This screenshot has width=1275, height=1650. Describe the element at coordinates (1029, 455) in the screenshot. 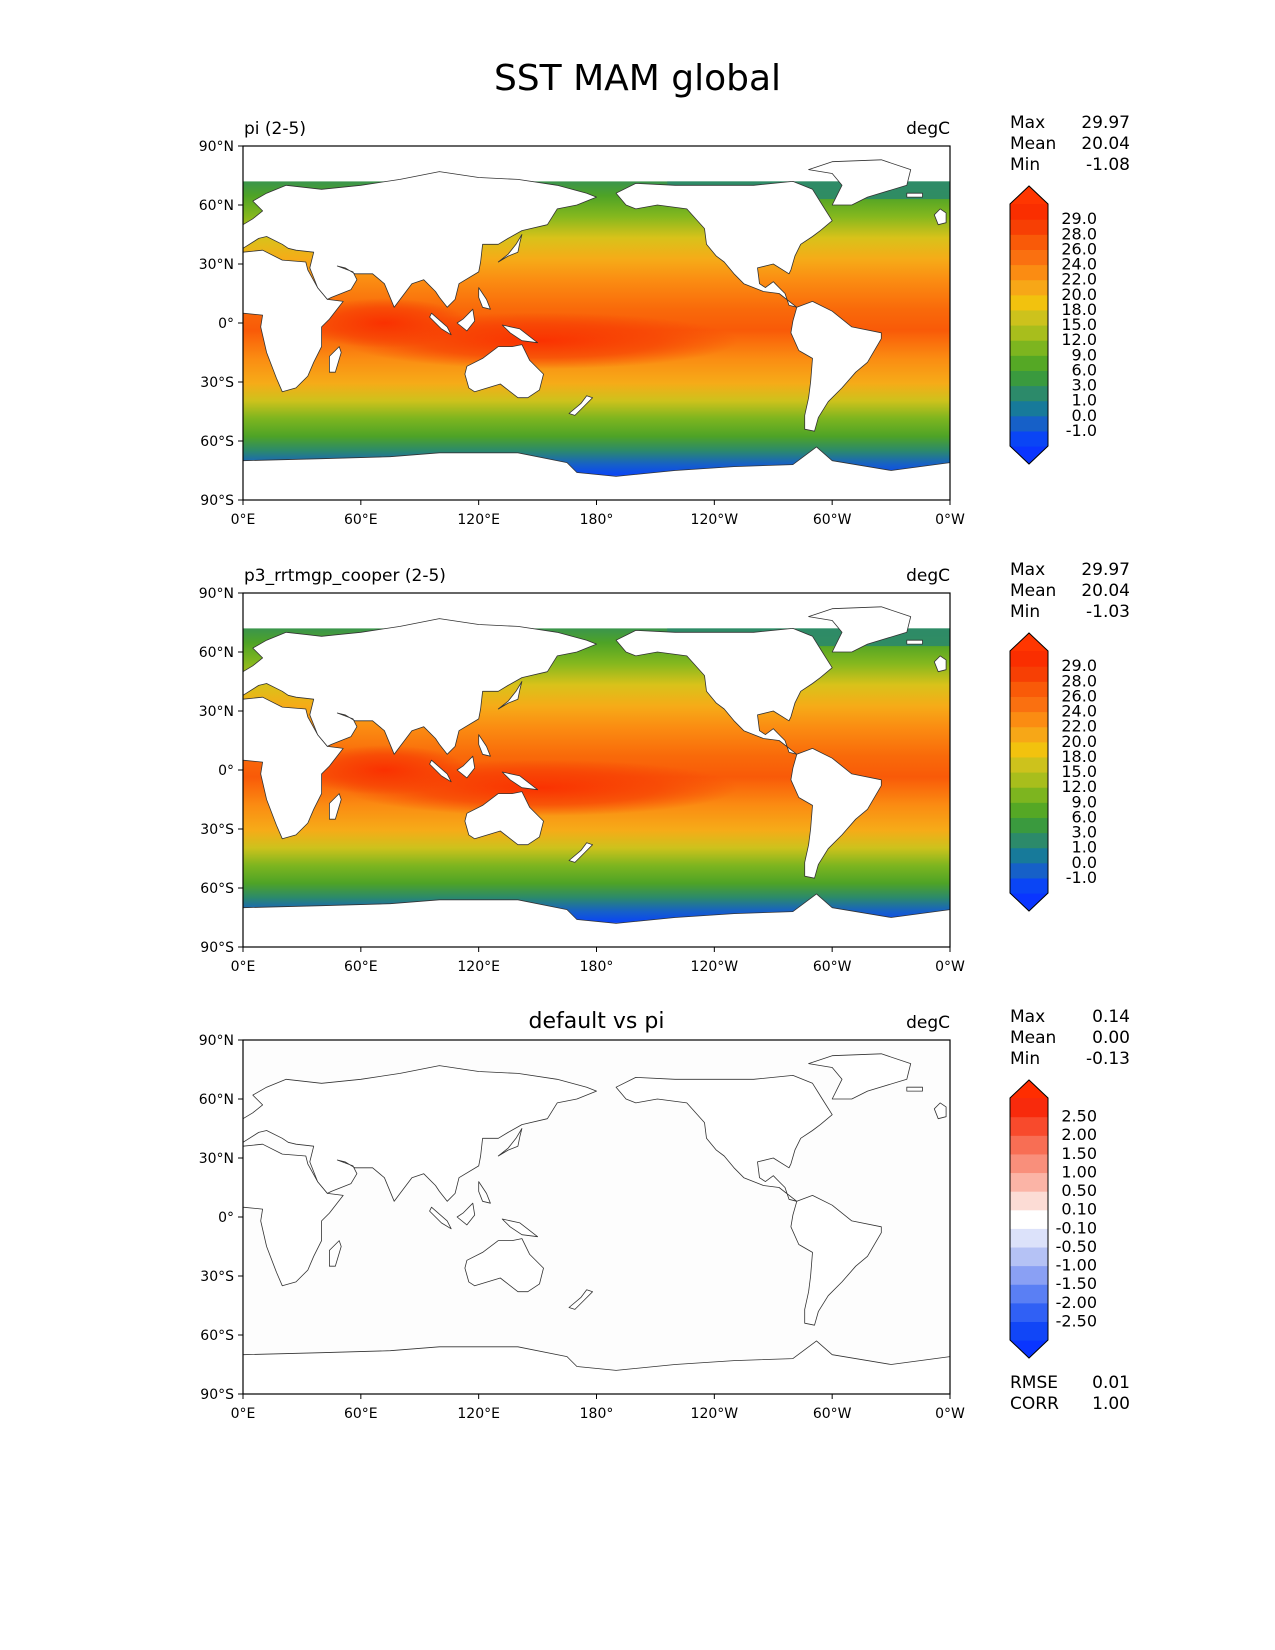

I see `colorbar-extend-bottom` at that location.